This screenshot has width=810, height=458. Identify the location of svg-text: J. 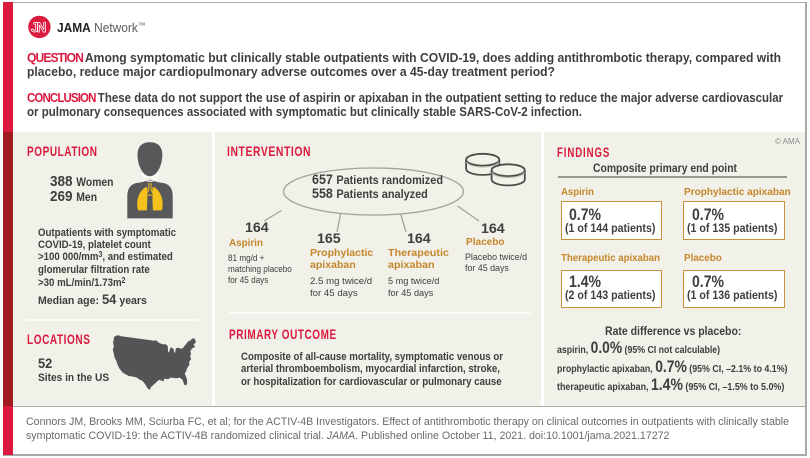
(35, 27).